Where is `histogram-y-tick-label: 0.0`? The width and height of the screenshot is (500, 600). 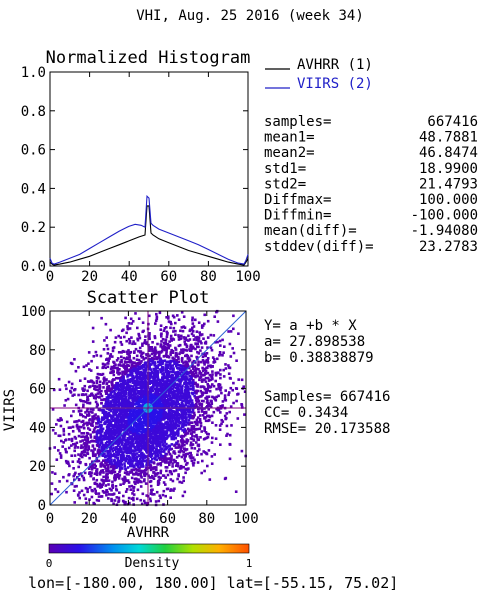
histogram-y-tick-label: 0.0 is located at coordinates (33, 267).